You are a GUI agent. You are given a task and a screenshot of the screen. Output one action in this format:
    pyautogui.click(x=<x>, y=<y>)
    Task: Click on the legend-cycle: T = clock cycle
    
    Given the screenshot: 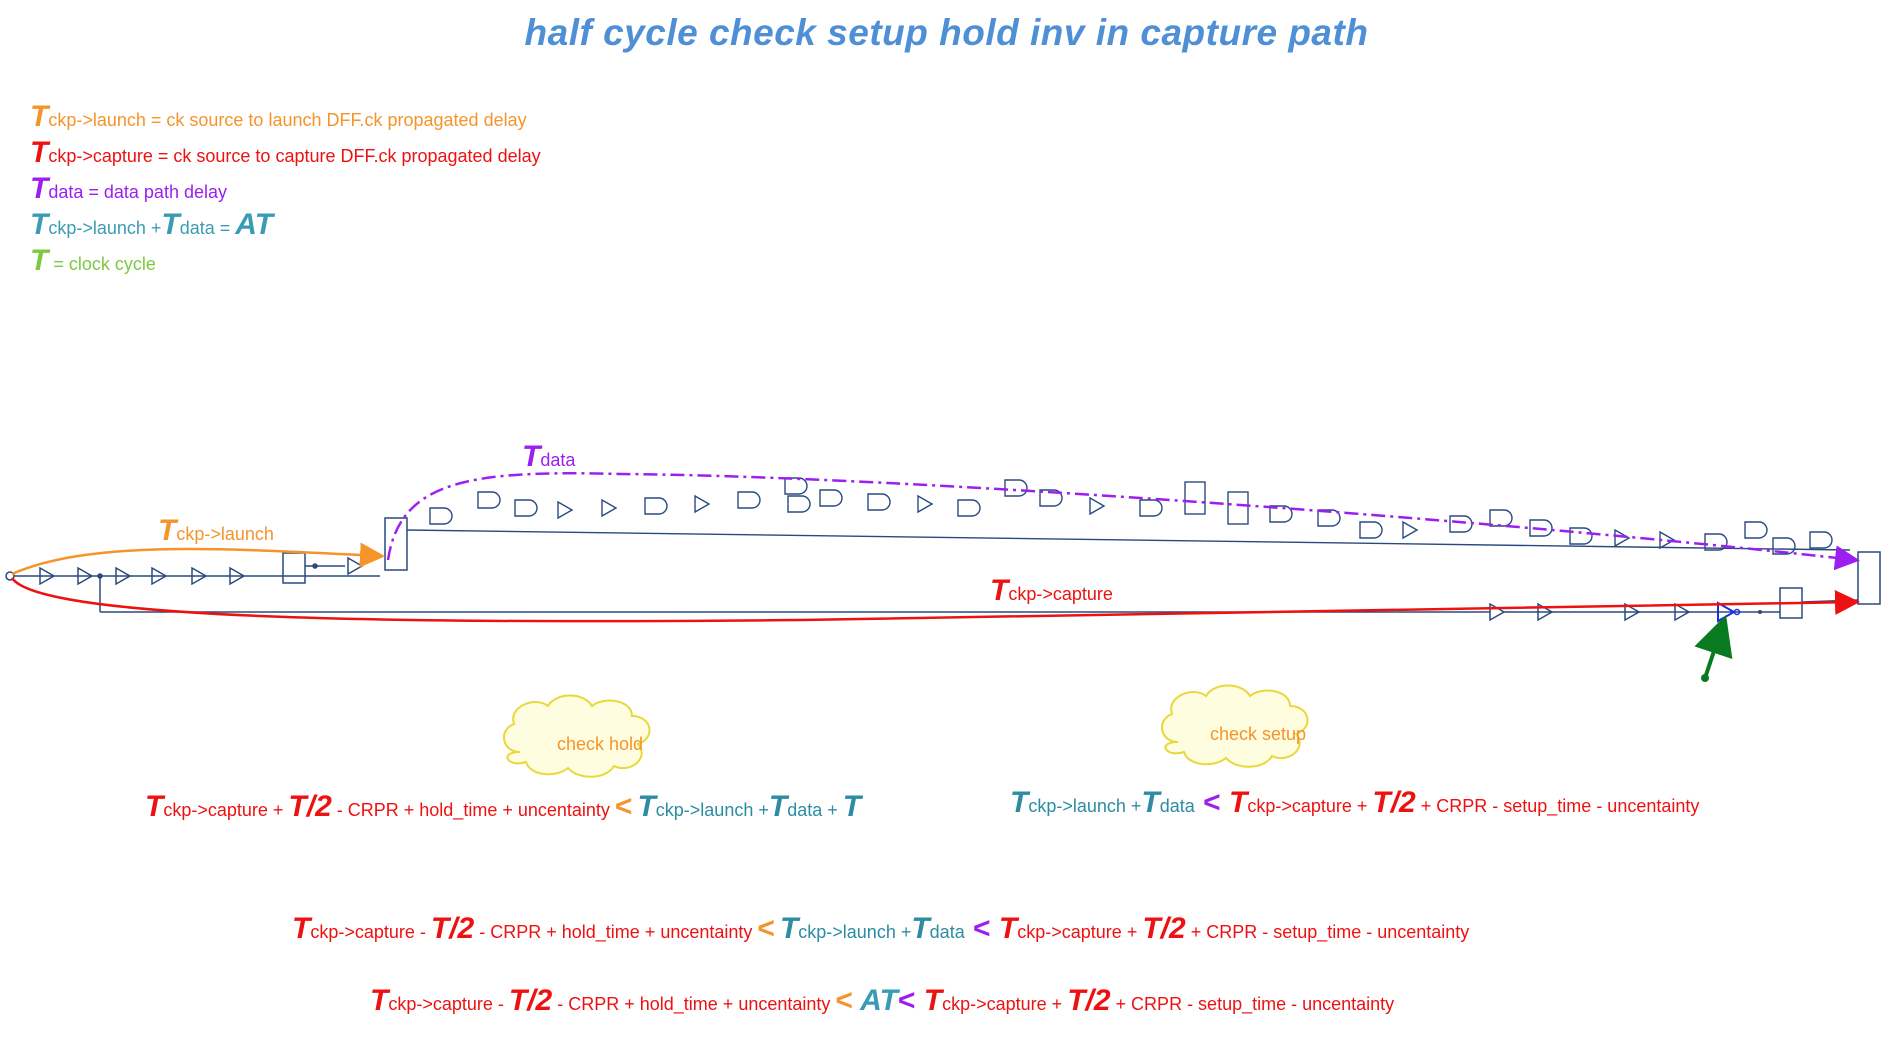 What is the action you would take?
    pyautogui.click(x=93, y=260)
    